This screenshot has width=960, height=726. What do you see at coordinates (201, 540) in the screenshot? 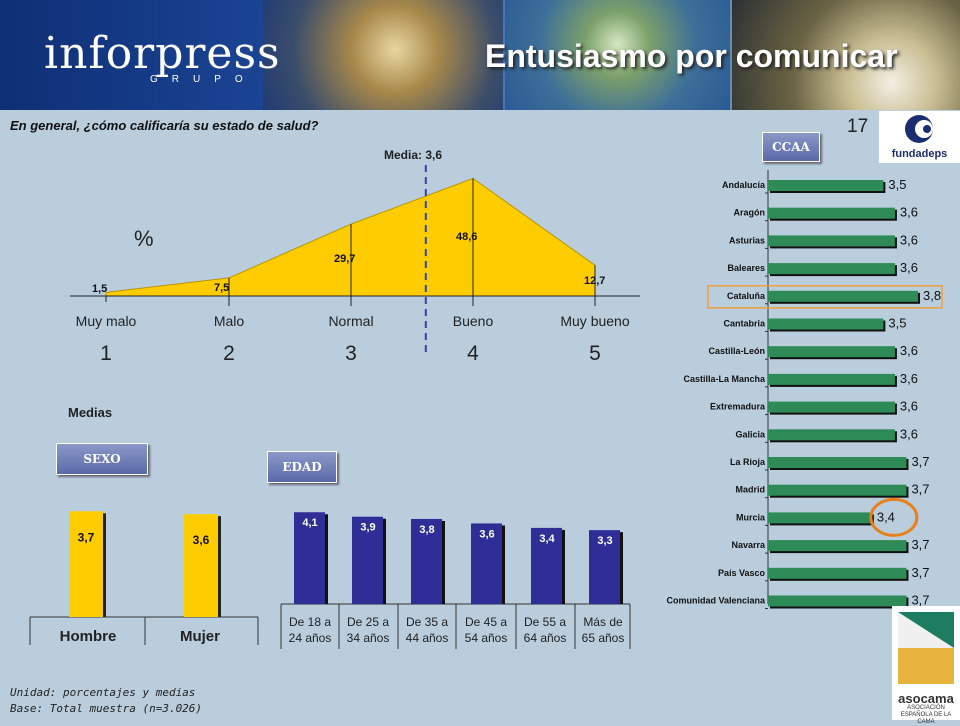
I see `sexo-value-label: 3,6` at bounding box center [201, 540].